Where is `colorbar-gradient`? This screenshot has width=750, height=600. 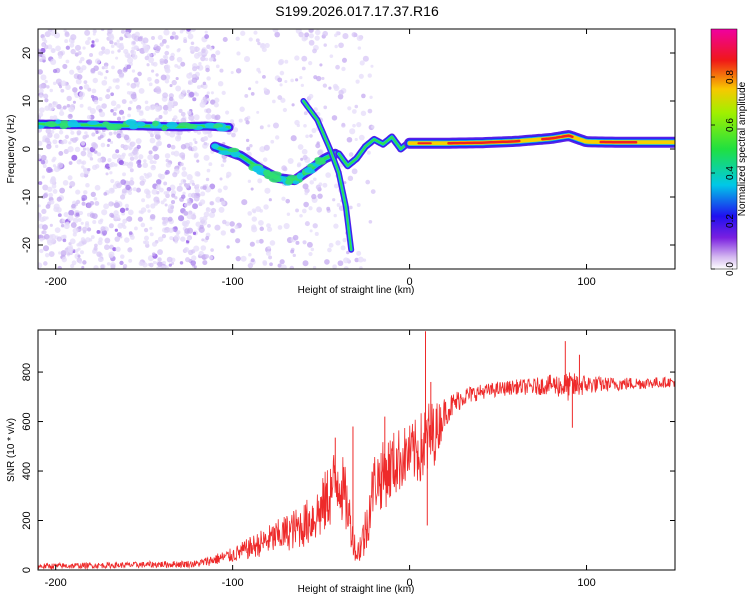
colorbar-gradient is located at coordinates (724, 149).